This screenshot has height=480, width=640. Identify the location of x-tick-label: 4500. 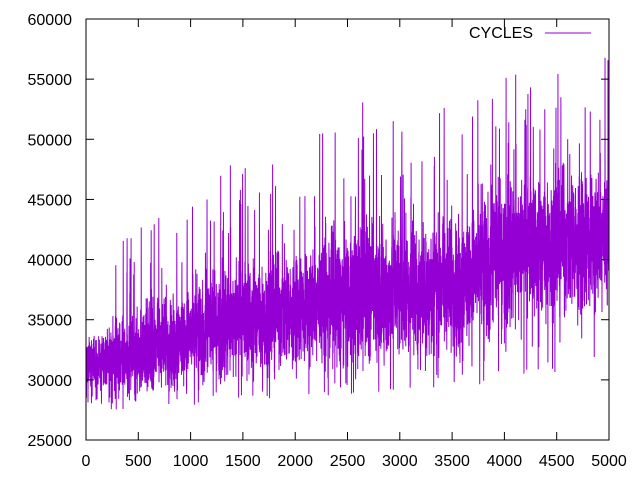
(557, 461).